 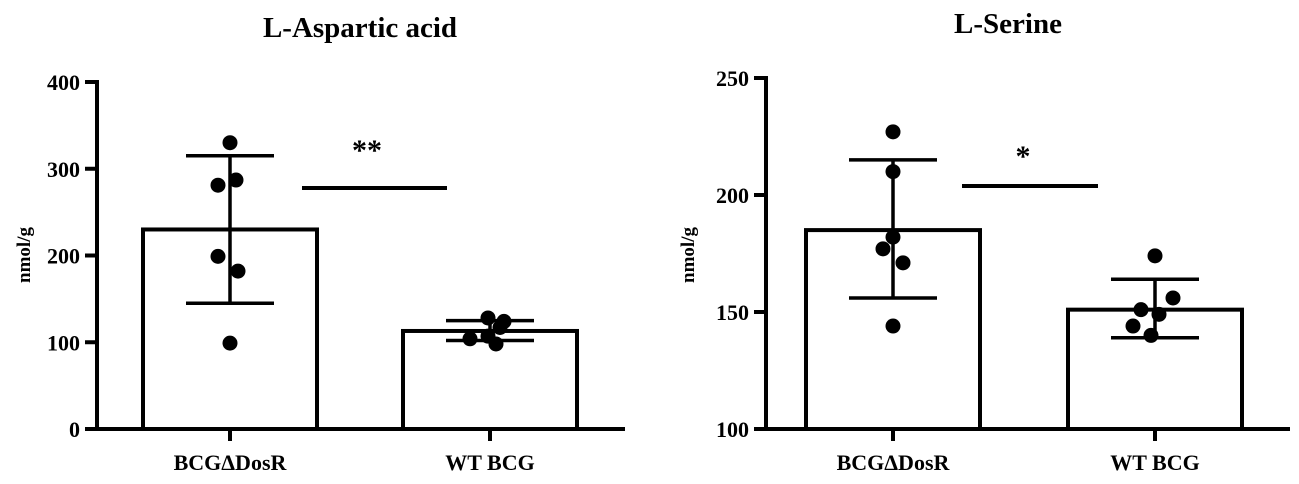 What do you see at coordinates (63, 82) in the screenshot?
I see `y-tick-label: 400` at bounding box center [63, 82].